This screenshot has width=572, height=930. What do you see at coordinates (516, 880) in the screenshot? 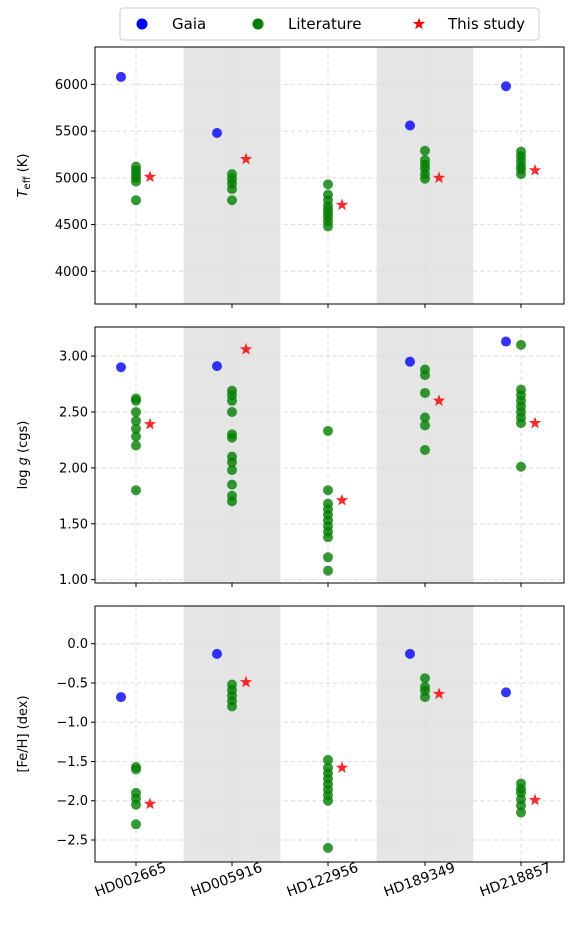
I see `x-tick-label: HD218857` at bounding box center [516, 880].